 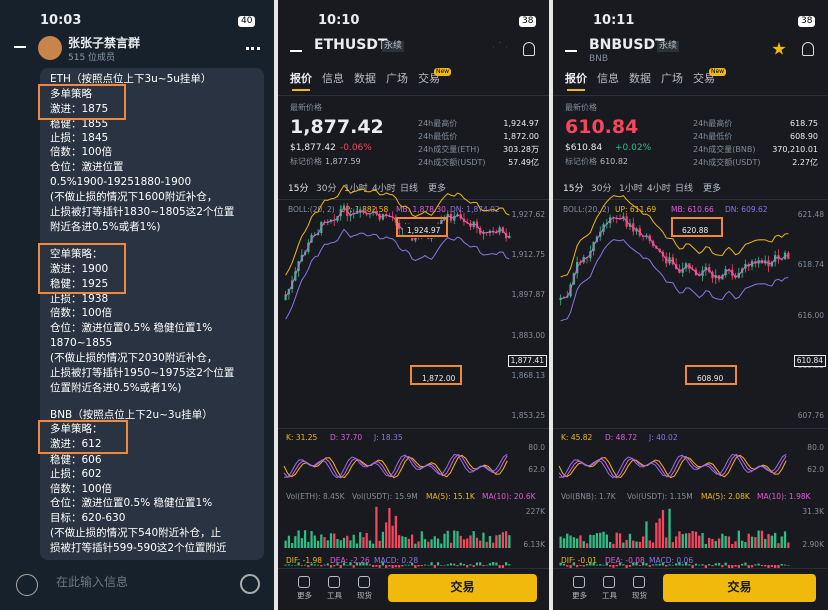 I want to click on message-input: 在此输入信息, so click(x=92, y=582).